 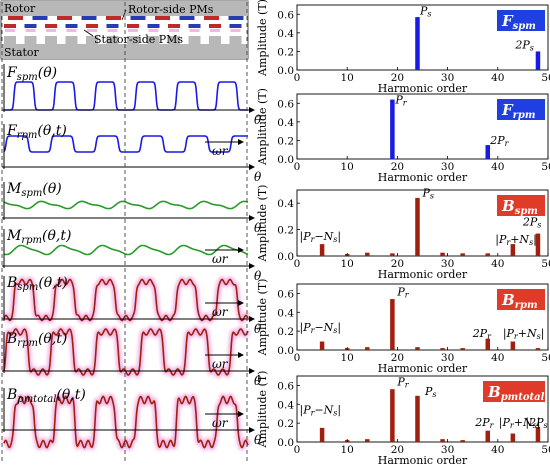 I want to click on waveform-curve-bpmtotal, so click(x=126, y=422).